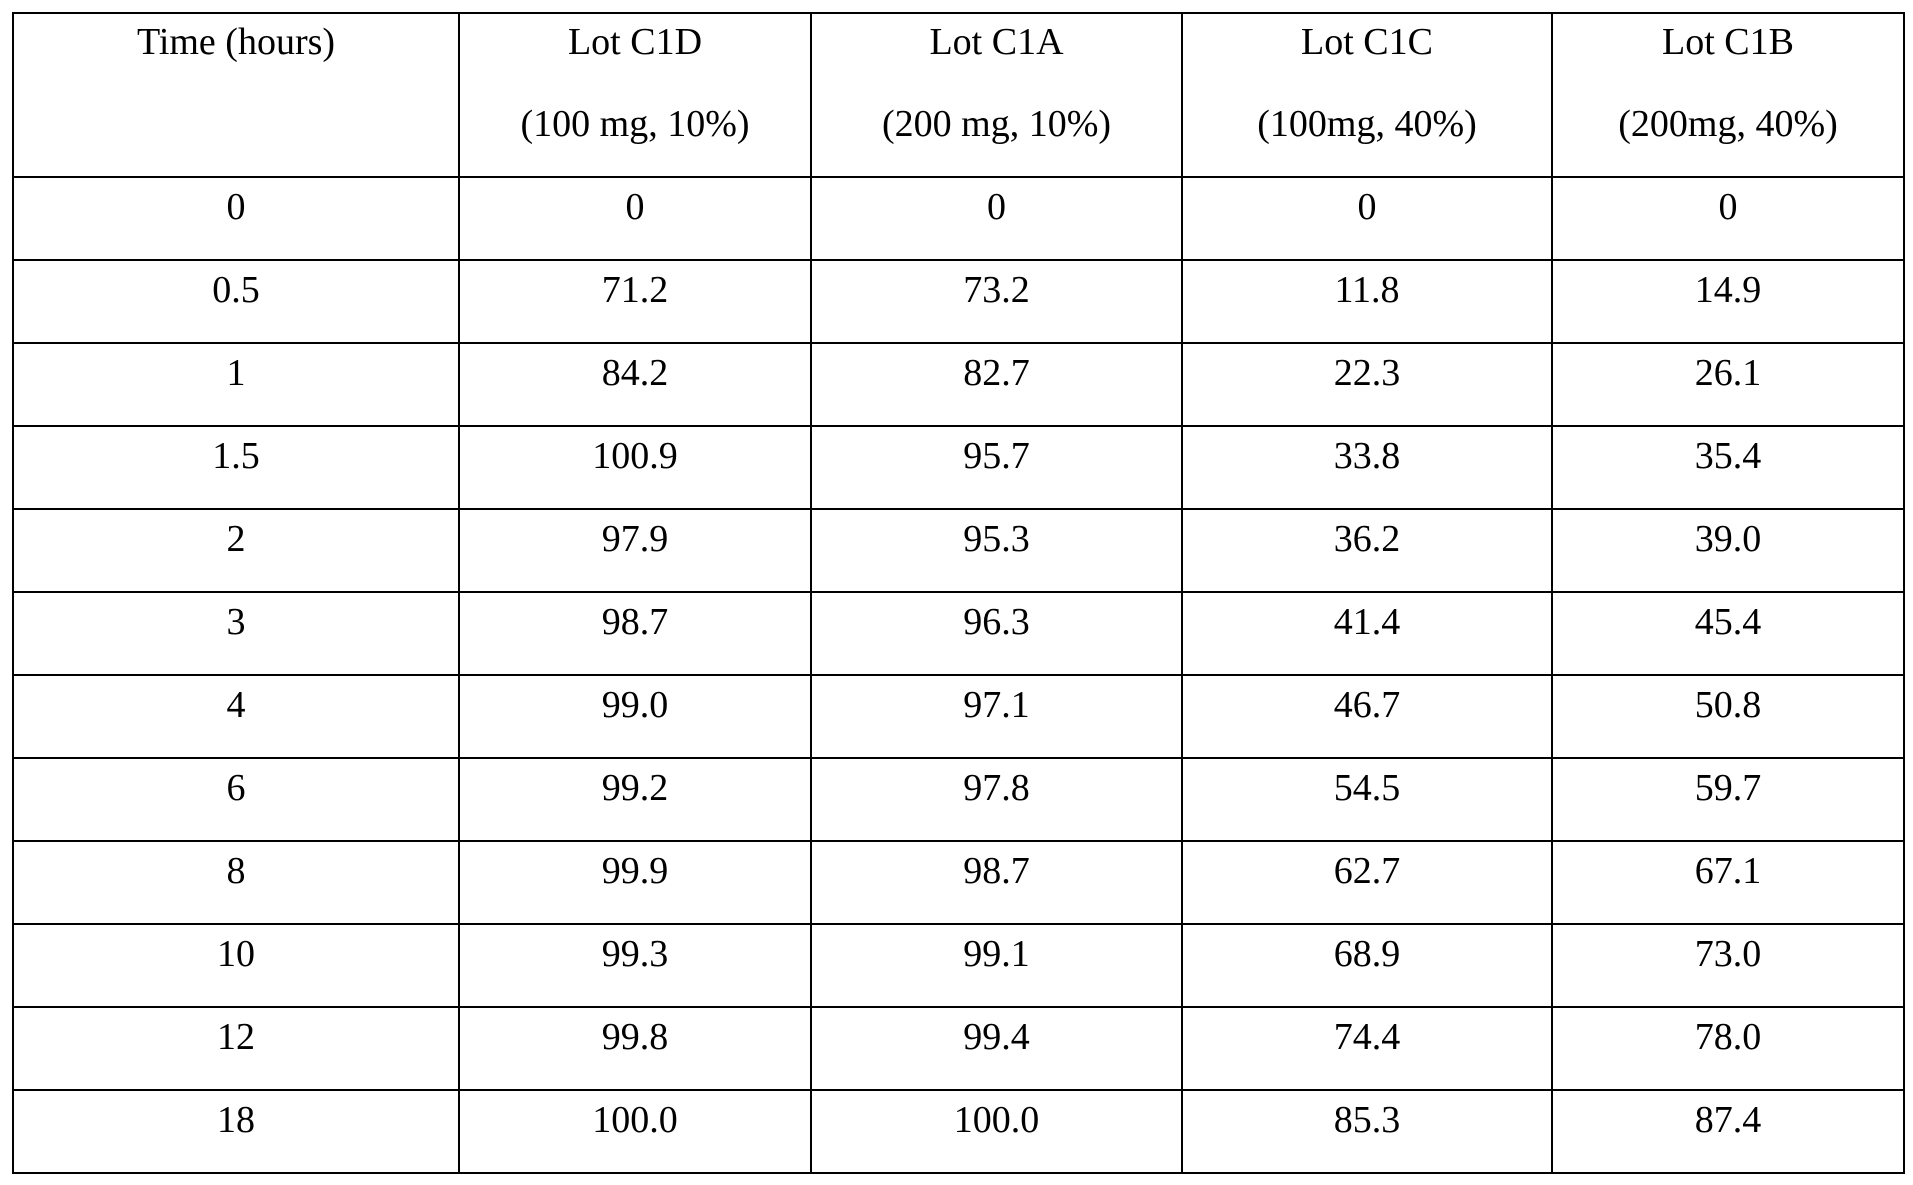 The height and width of the screenshot is (1185, 1913). I want to click on table-row: 1299.899.474.478.0, so click(958, 1048).